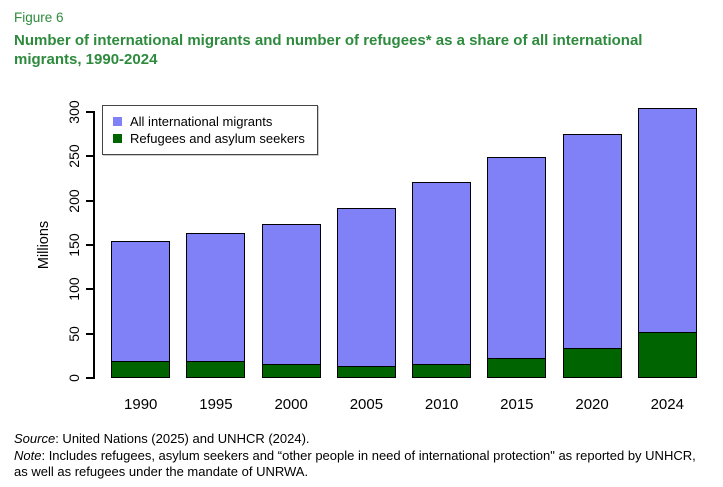  What do you see at coordinates (201, 121) in the screenshot?
I see `legend-label-migrants: All international migrants` at bounding box center [201, 121].